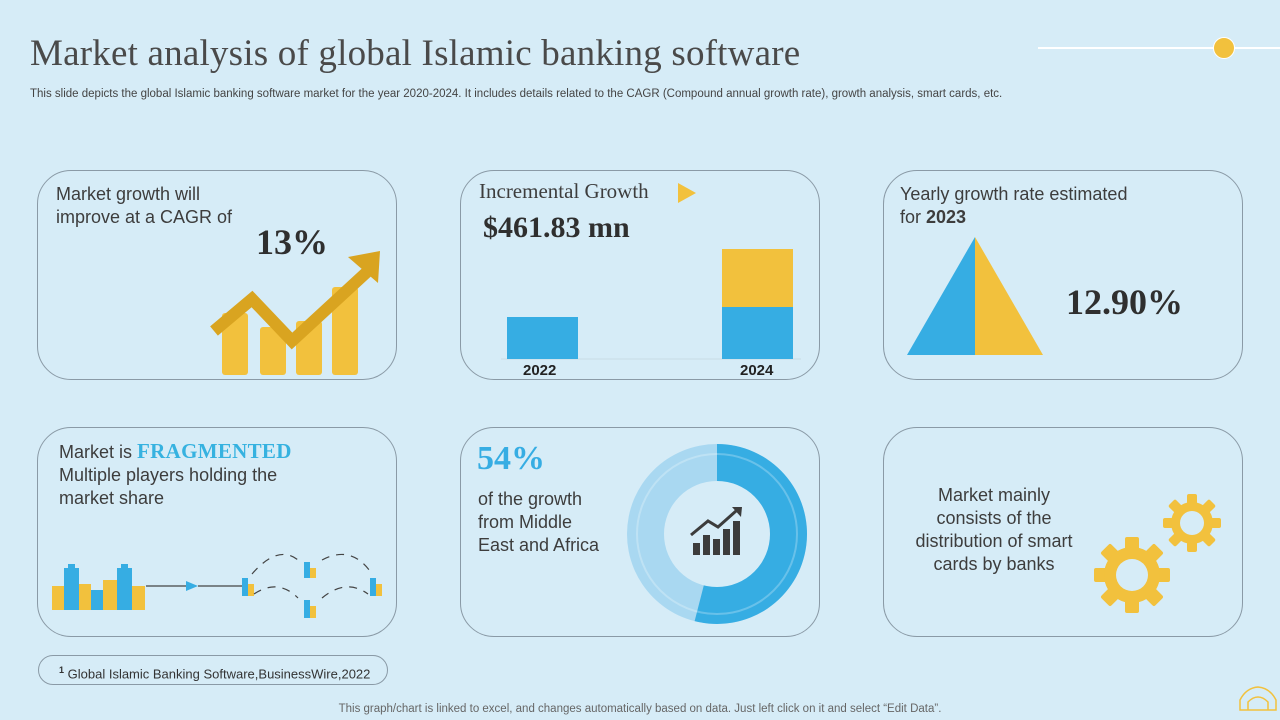 This screenshot has width=1280, height=720. Describe the element at coordinates (144, 217) in the screenshot. I see `cagr-text-line2: improve at a CAGR of` at that location.